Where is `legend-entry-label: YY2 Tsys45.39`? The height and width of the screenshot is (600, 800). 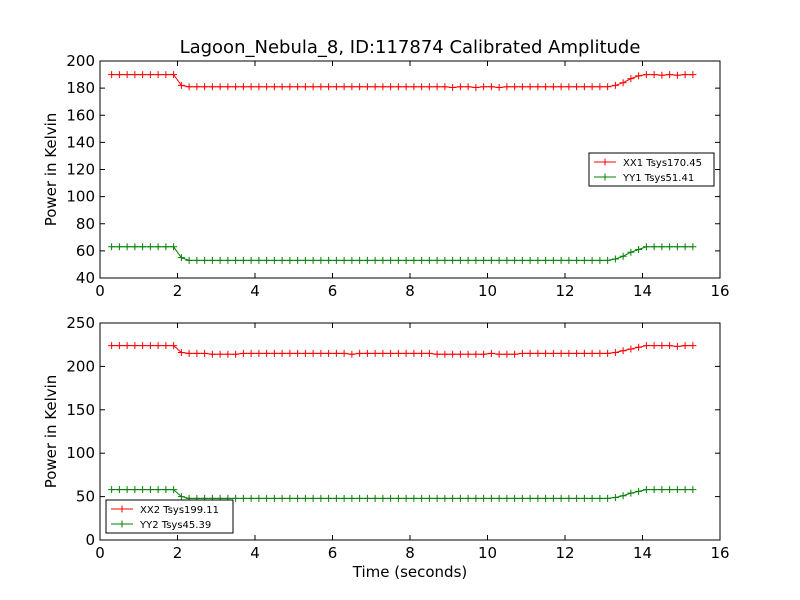
legend-entry-label: YY2 Tsys45.39 is located at coordinates (175, 525).